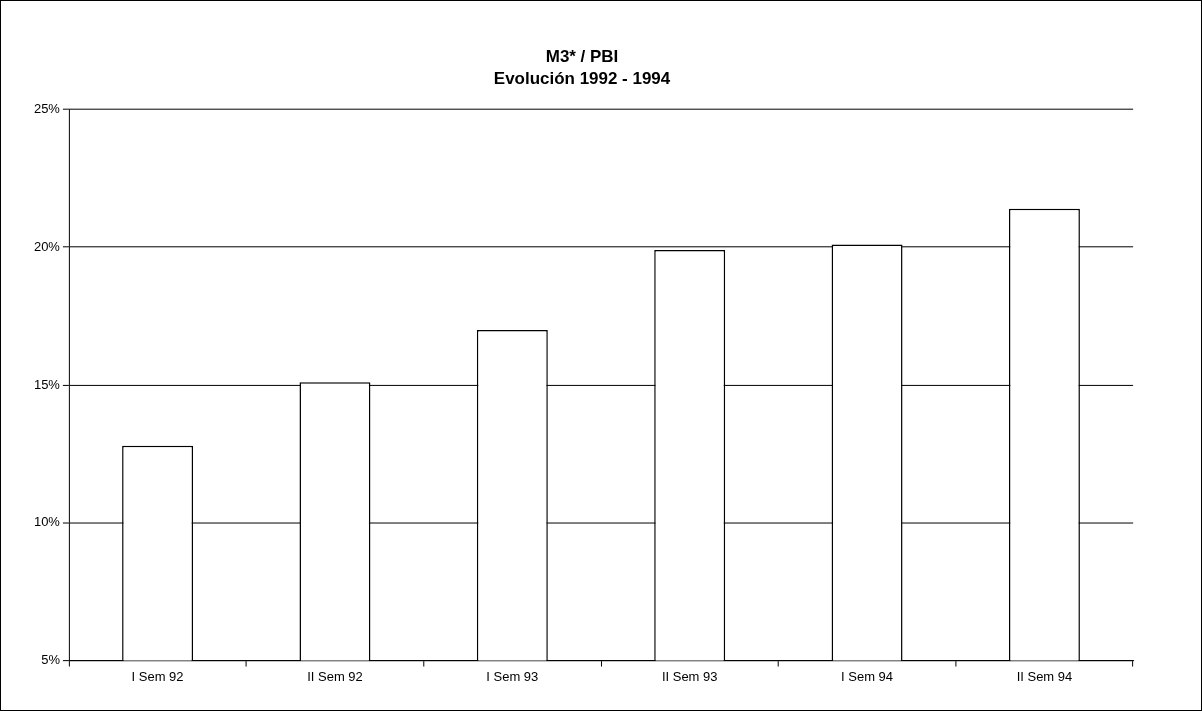  What do you see at coordinates (1044, 676) in the screenshot?
I see `x-tick-label: II Sem 94` at bounding box center [1044, 676].